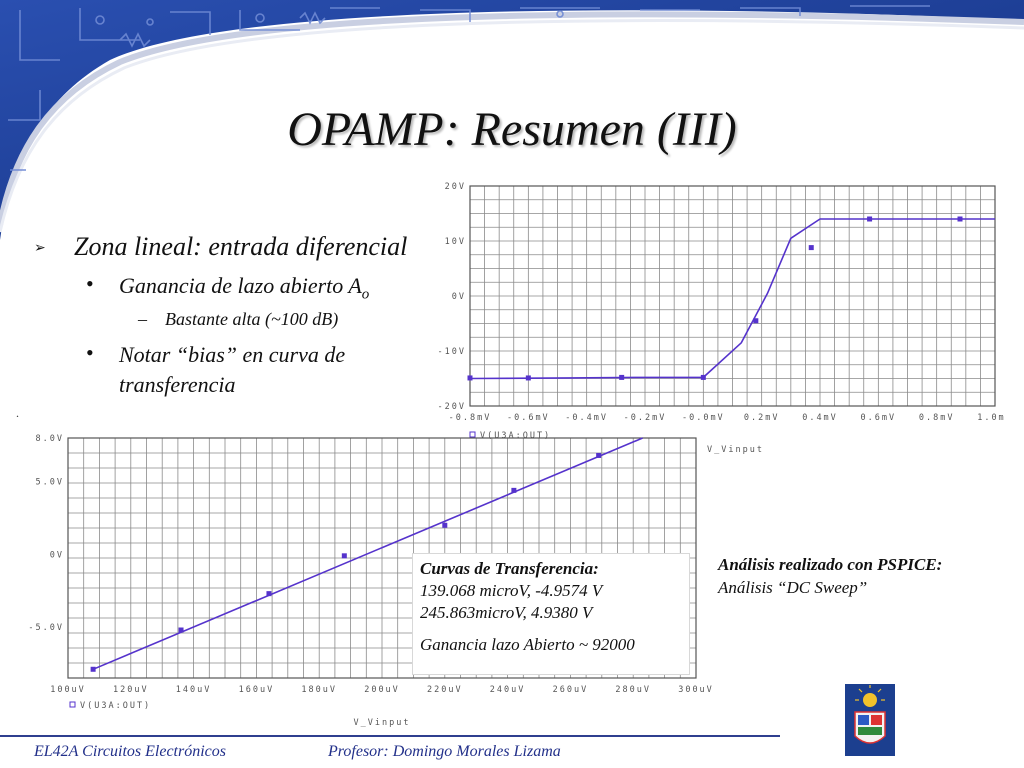 Image resolution: width=1024 pixels, height=768 pixels. What do you see at coordinates (455, 242) in the screenshot?
I see `y-tick-label: 10V` at bounding box center [455, 242].